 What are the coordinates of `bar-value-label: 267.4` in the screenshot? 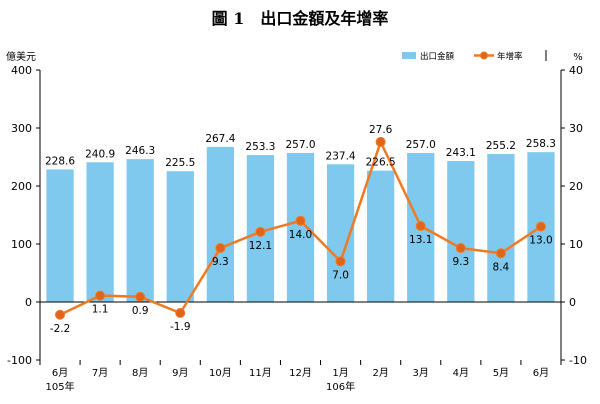 It's located at (220, 139).